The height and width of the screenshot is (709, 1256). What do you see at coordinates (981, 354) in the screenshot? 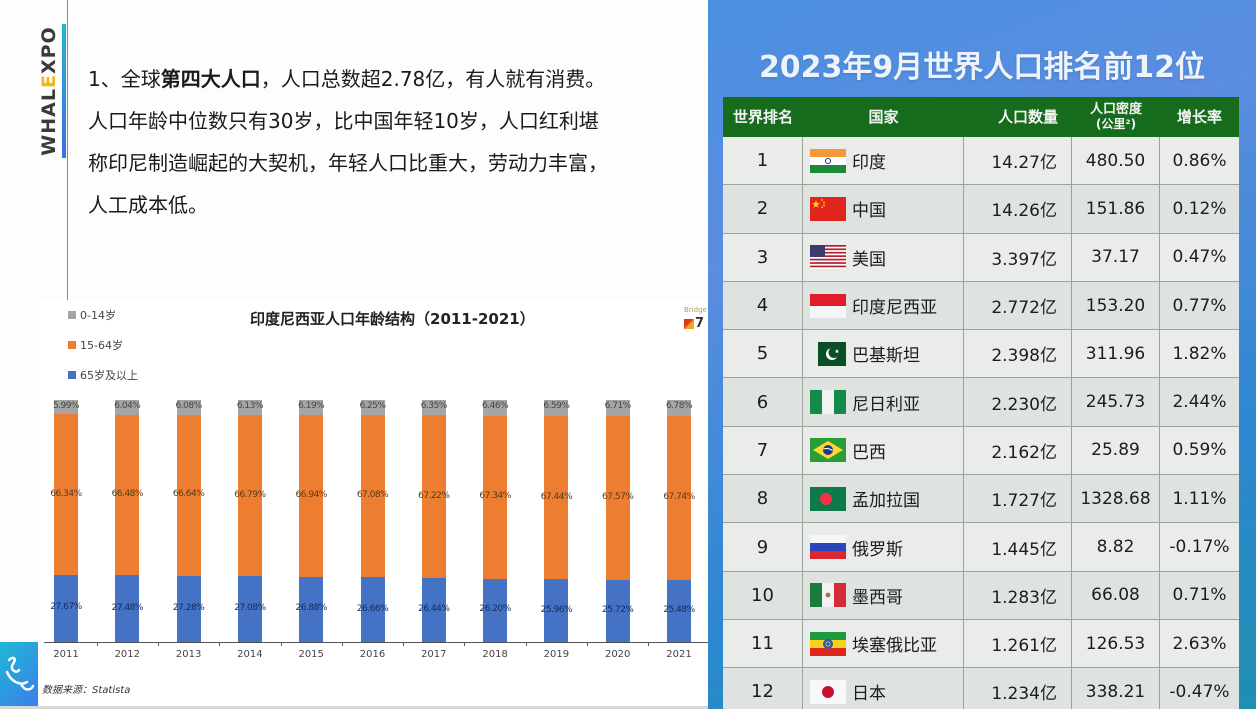
I see `table-row: 5 巴基斯坦 2.398亿 311.96 1.82%` at bounding box center [981, 354].